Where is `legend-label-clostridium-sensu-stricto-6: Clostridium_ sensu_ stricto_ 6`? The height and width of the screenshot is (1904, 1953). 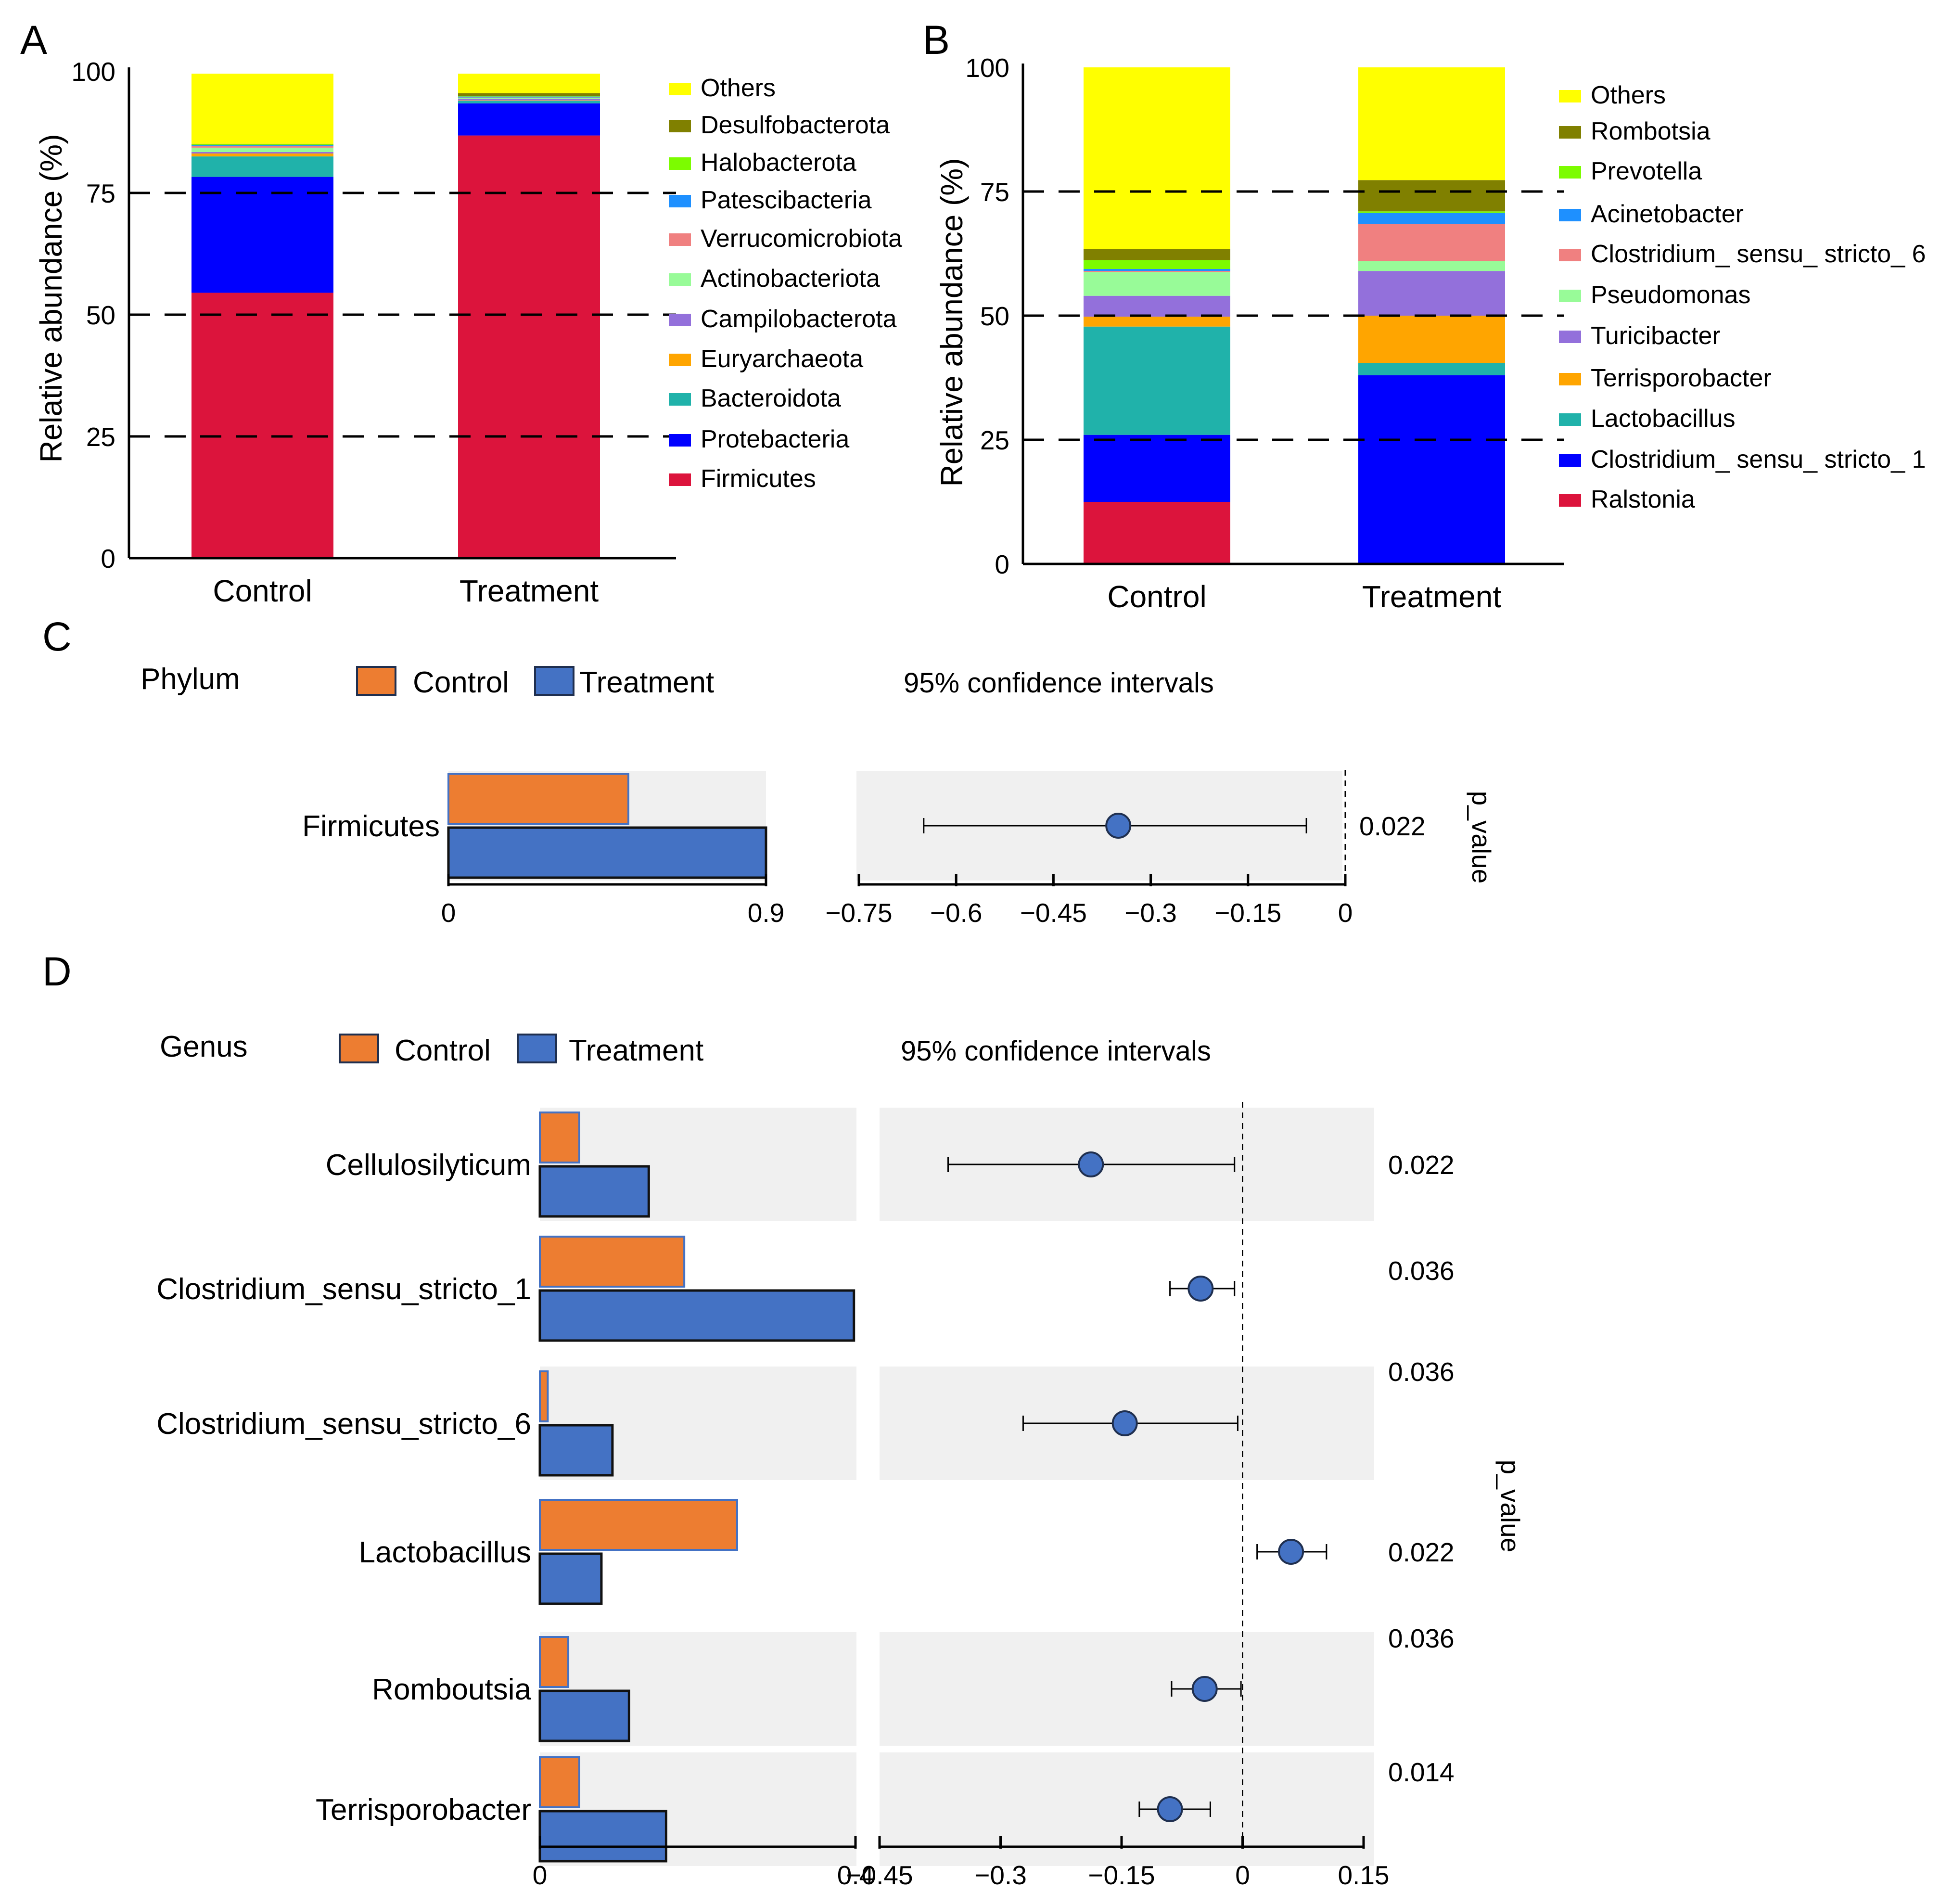 legend-label-clostridium-sensu-stricto-6: Clostridium_ sensu_ stricto_ 6 is located at coordinates (1758, 254).